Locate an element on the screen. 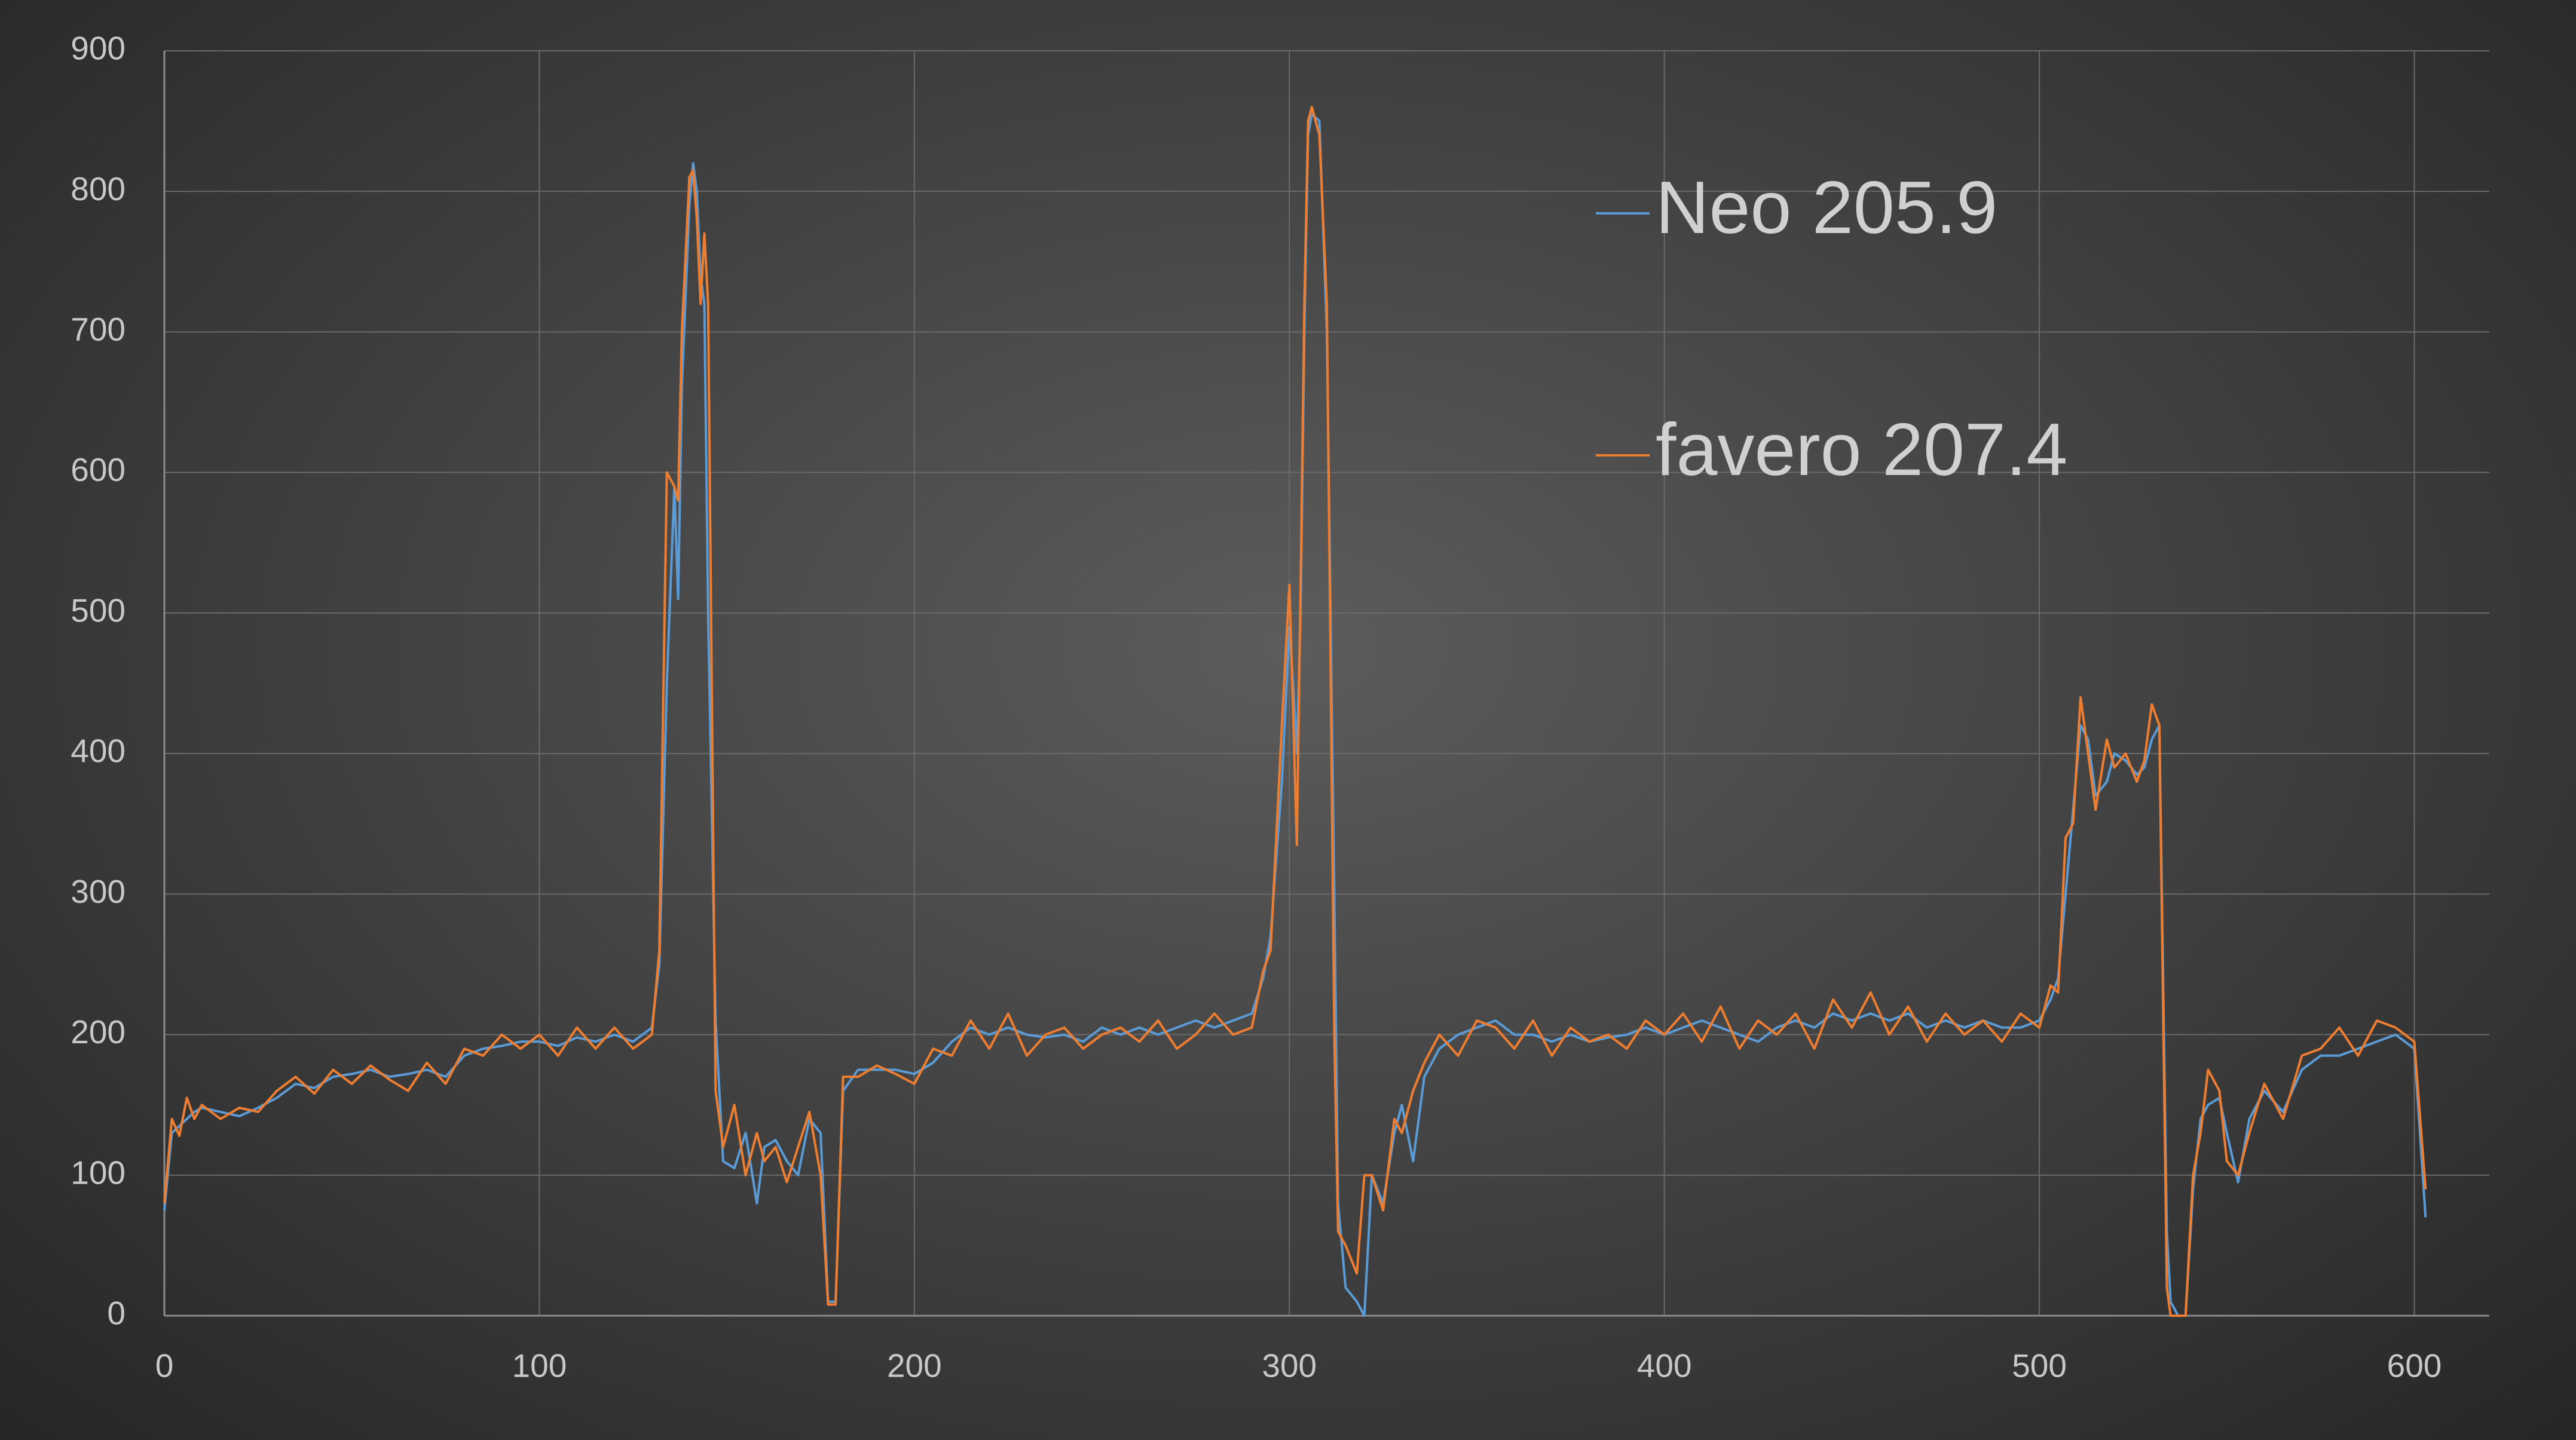 The height and width of the screenshot is (1440, 2576). y-tick-label: 900 is located at coordinates (98, 48).